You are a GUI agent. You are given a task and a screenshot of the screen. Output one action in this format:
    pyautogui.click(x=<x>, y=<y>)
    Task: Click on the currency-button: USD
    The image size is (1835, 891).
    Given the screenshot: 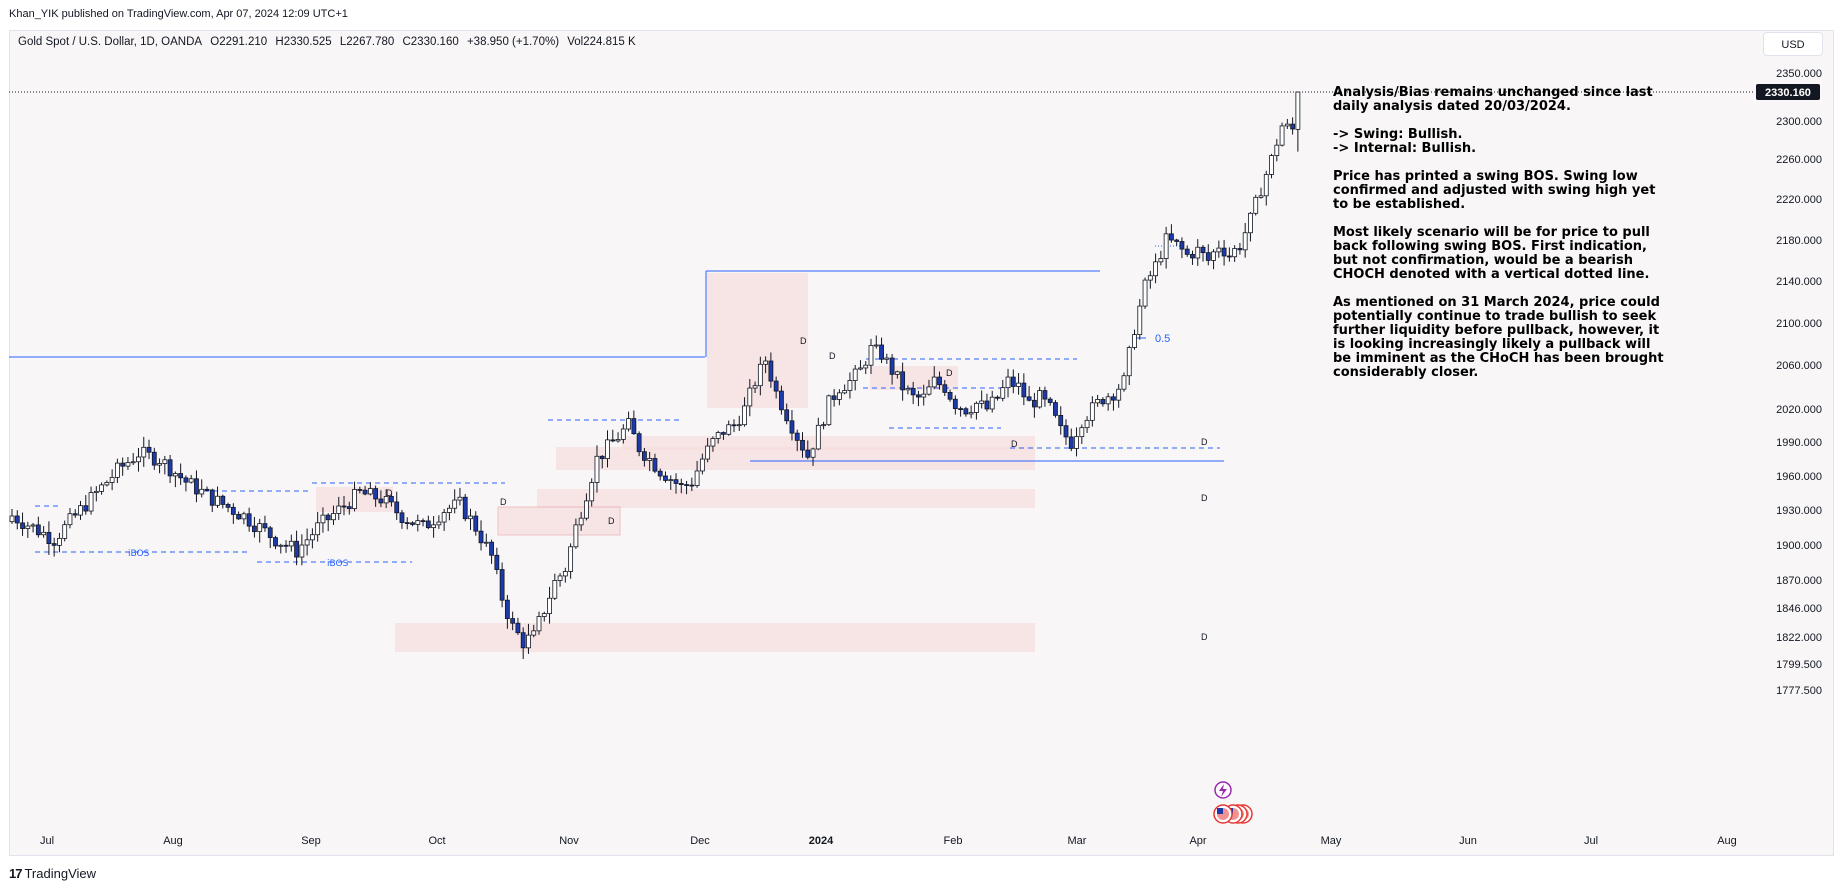 What is the action you would take?
    pyautogui.click(x=1793, y=44)
    